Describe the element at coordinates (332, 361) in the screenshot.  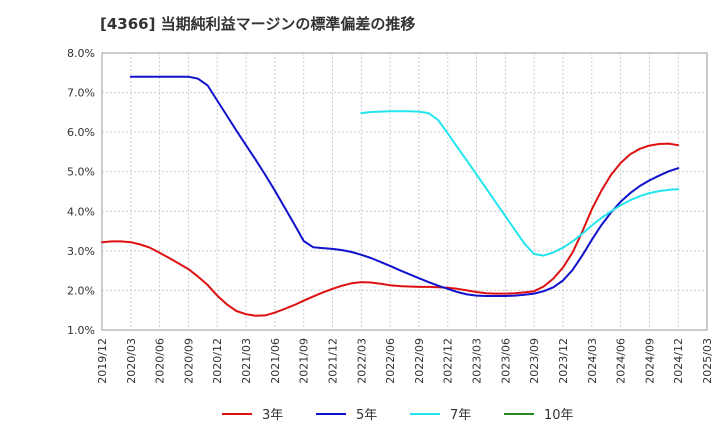
I see `x-tick-label: 2021/12` at that location.